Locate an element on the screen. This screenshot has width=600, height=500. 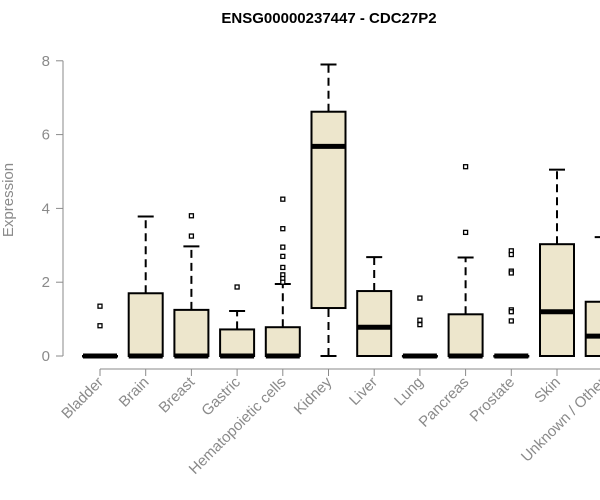
x-tick-label-6: Liver is located at coordinates (363, 391).